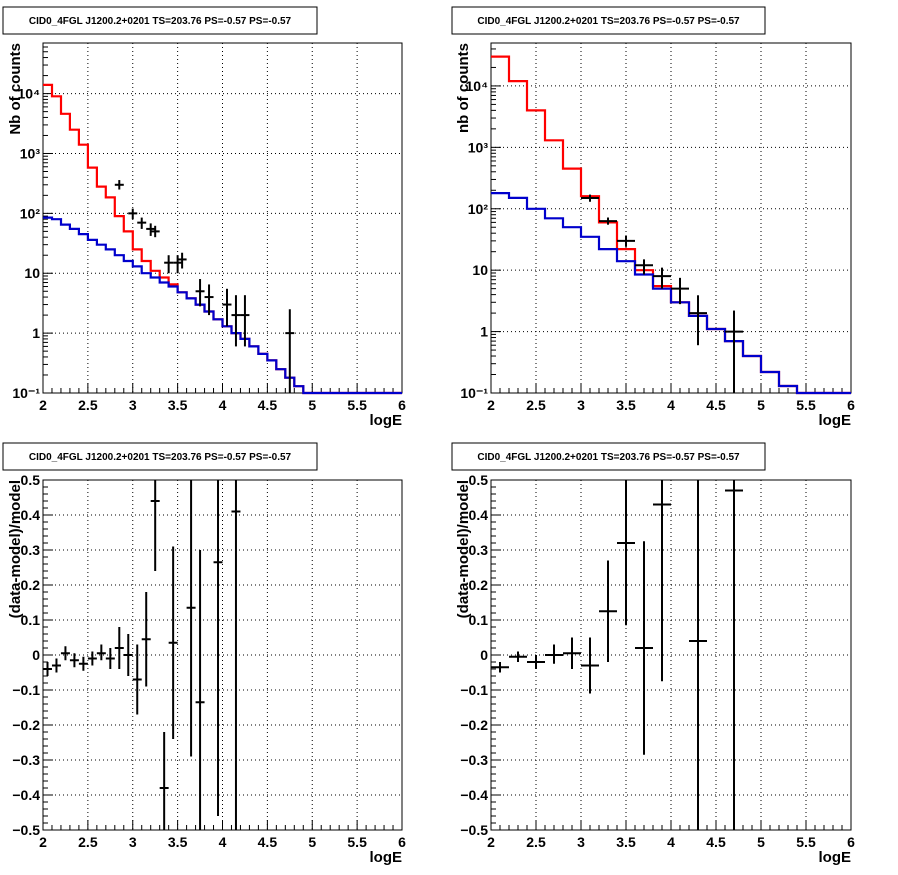 The image size is (898, 875). I want to click on y-tick-label: −0.3, so click(26, 760).